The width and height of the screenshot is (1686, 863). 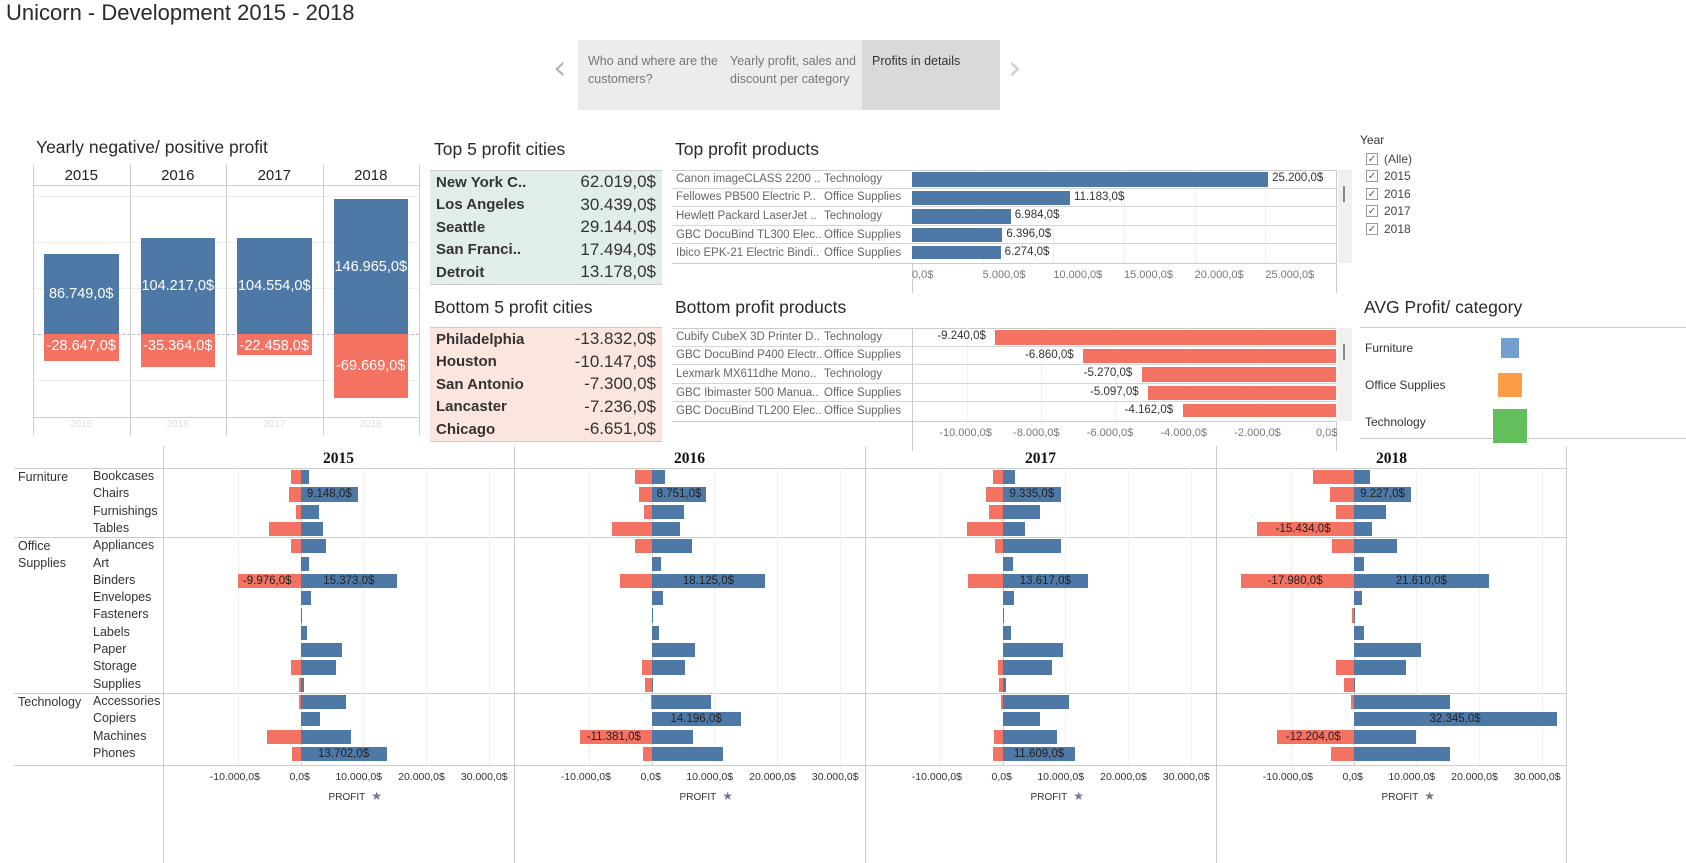 What do you see at coordinates (1149, 410) in the screenshot?
I see `bar-value-label: -4.162,0$` at bounding box center [1149, 410].